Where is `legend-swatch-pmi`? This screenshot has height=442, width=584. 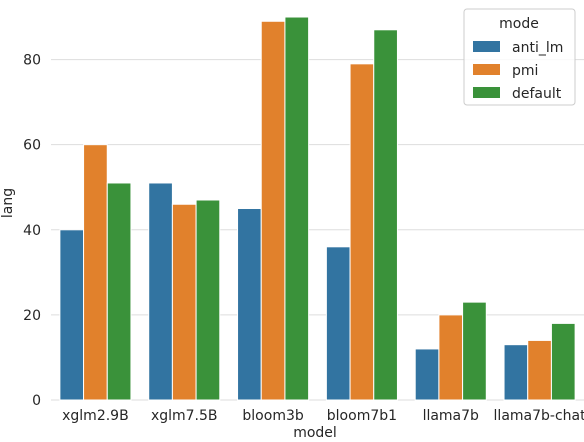 legend-swatch-pmi is located at coordinates (486, 69).